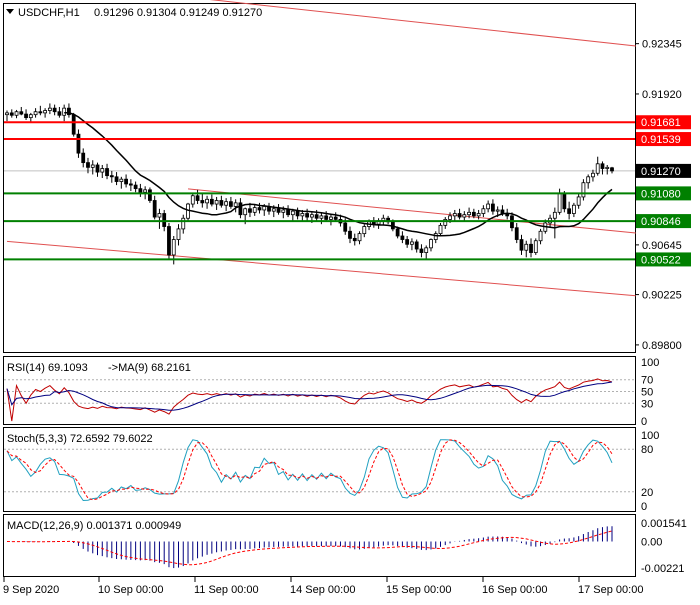 This screenshot has height=605, width=700. I want to click on price-tick-label: 0.90225, so click(662, 296).